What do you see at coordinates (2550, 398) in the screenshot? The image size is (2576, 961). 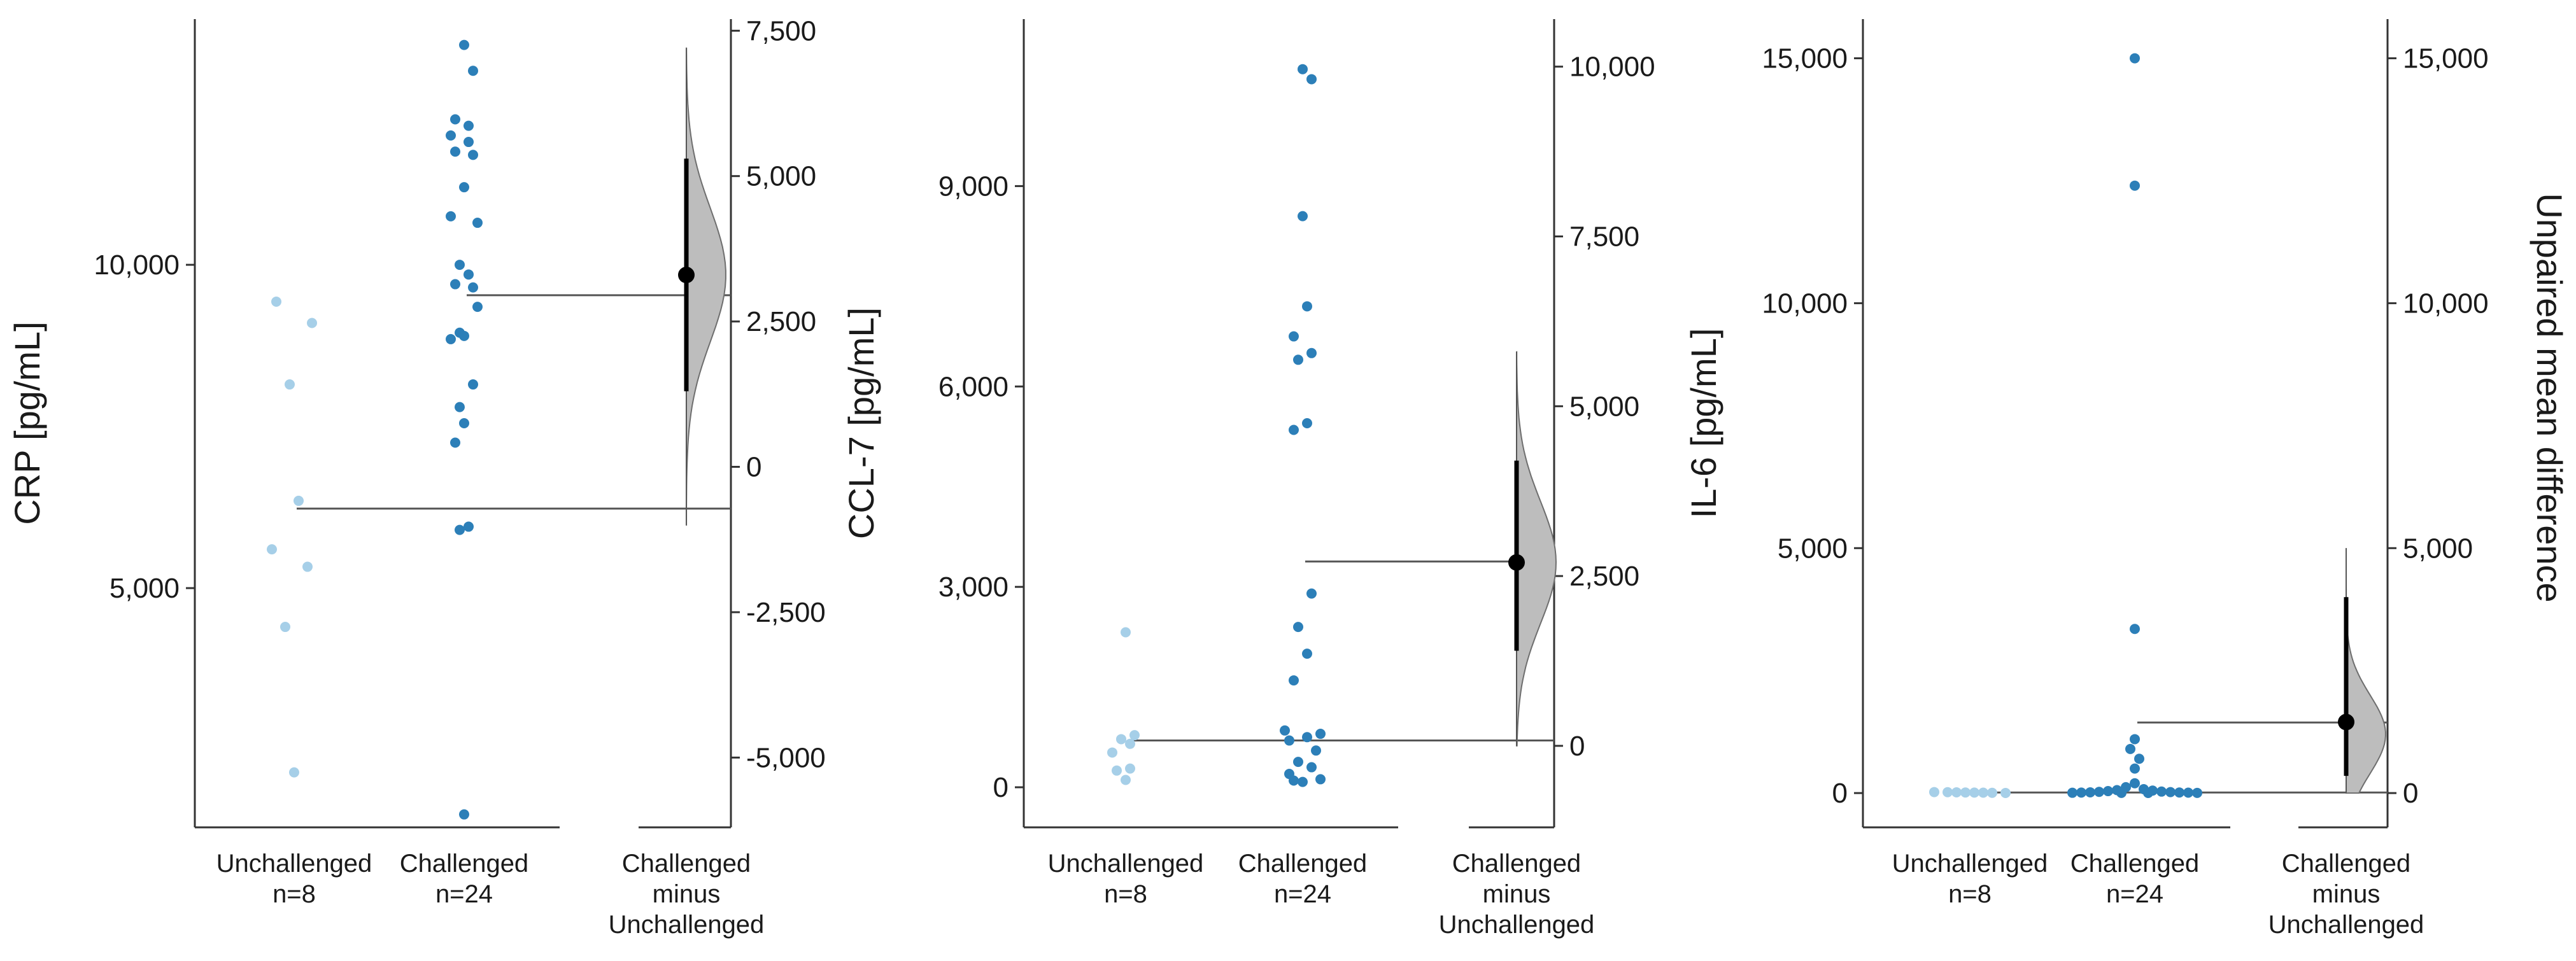 I see `right-axis-label: Unpaired mean difference` at bounding box center [2550, 398].